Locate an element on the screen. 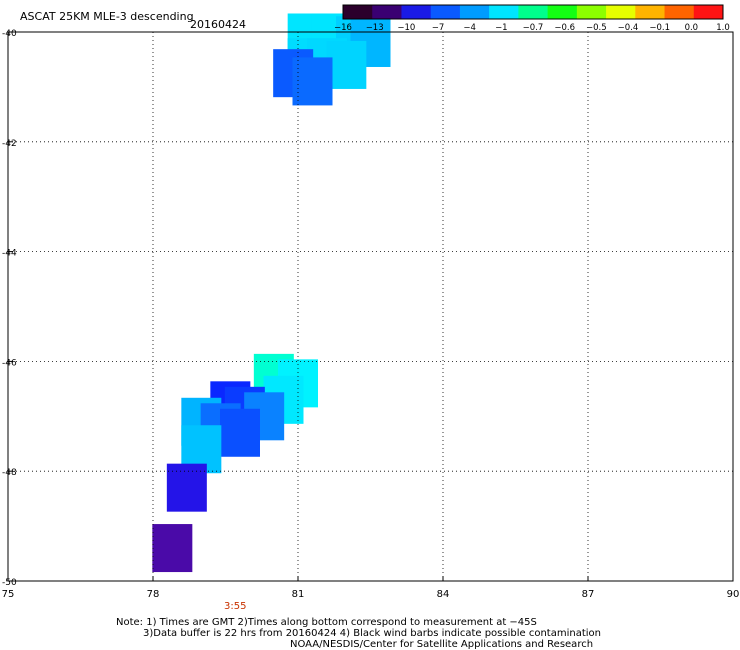  colorbar-label: −10 is located at coordinates (406, 28).